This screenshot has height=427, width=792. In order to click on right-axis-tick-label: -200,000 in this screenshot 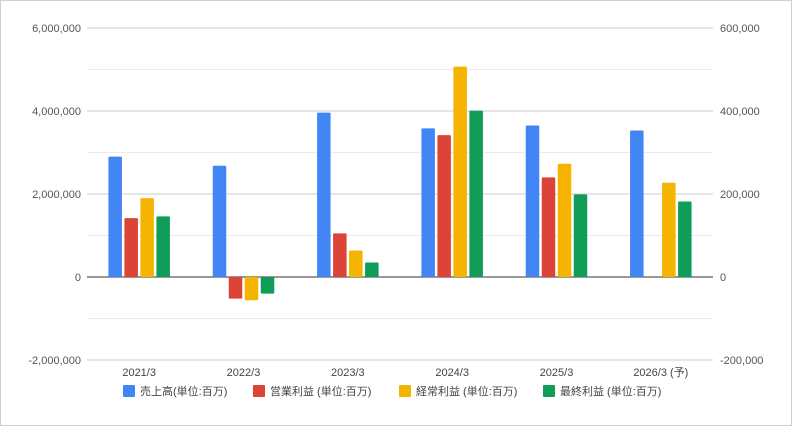, I will do `click(741, 361)`.